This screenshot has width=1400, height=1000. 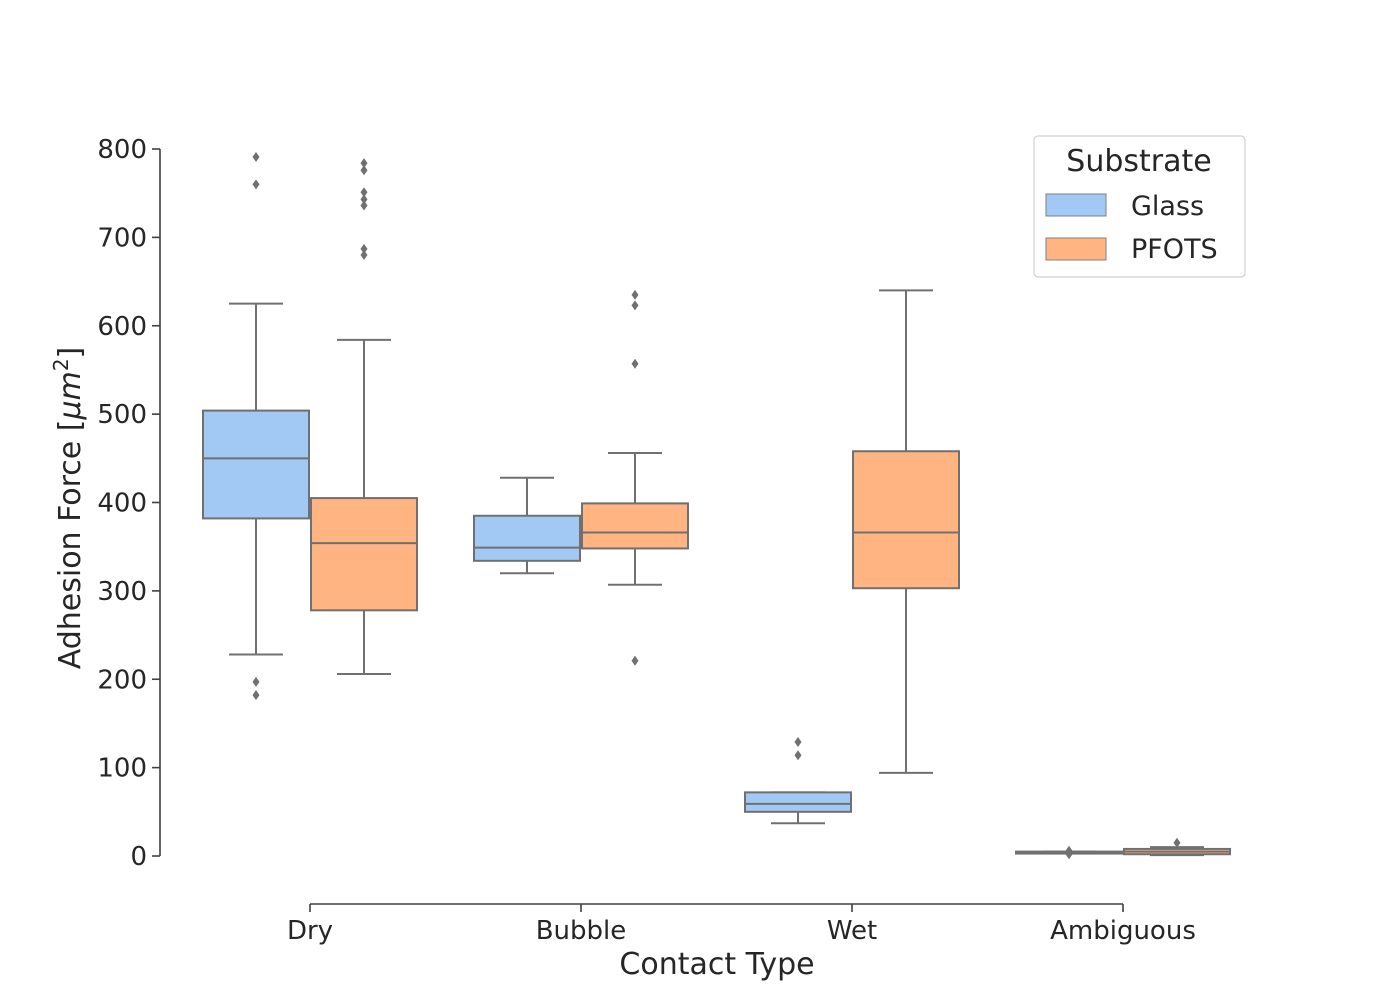 I want to click on y-tick-label: 800, so click(x=122, y=150).